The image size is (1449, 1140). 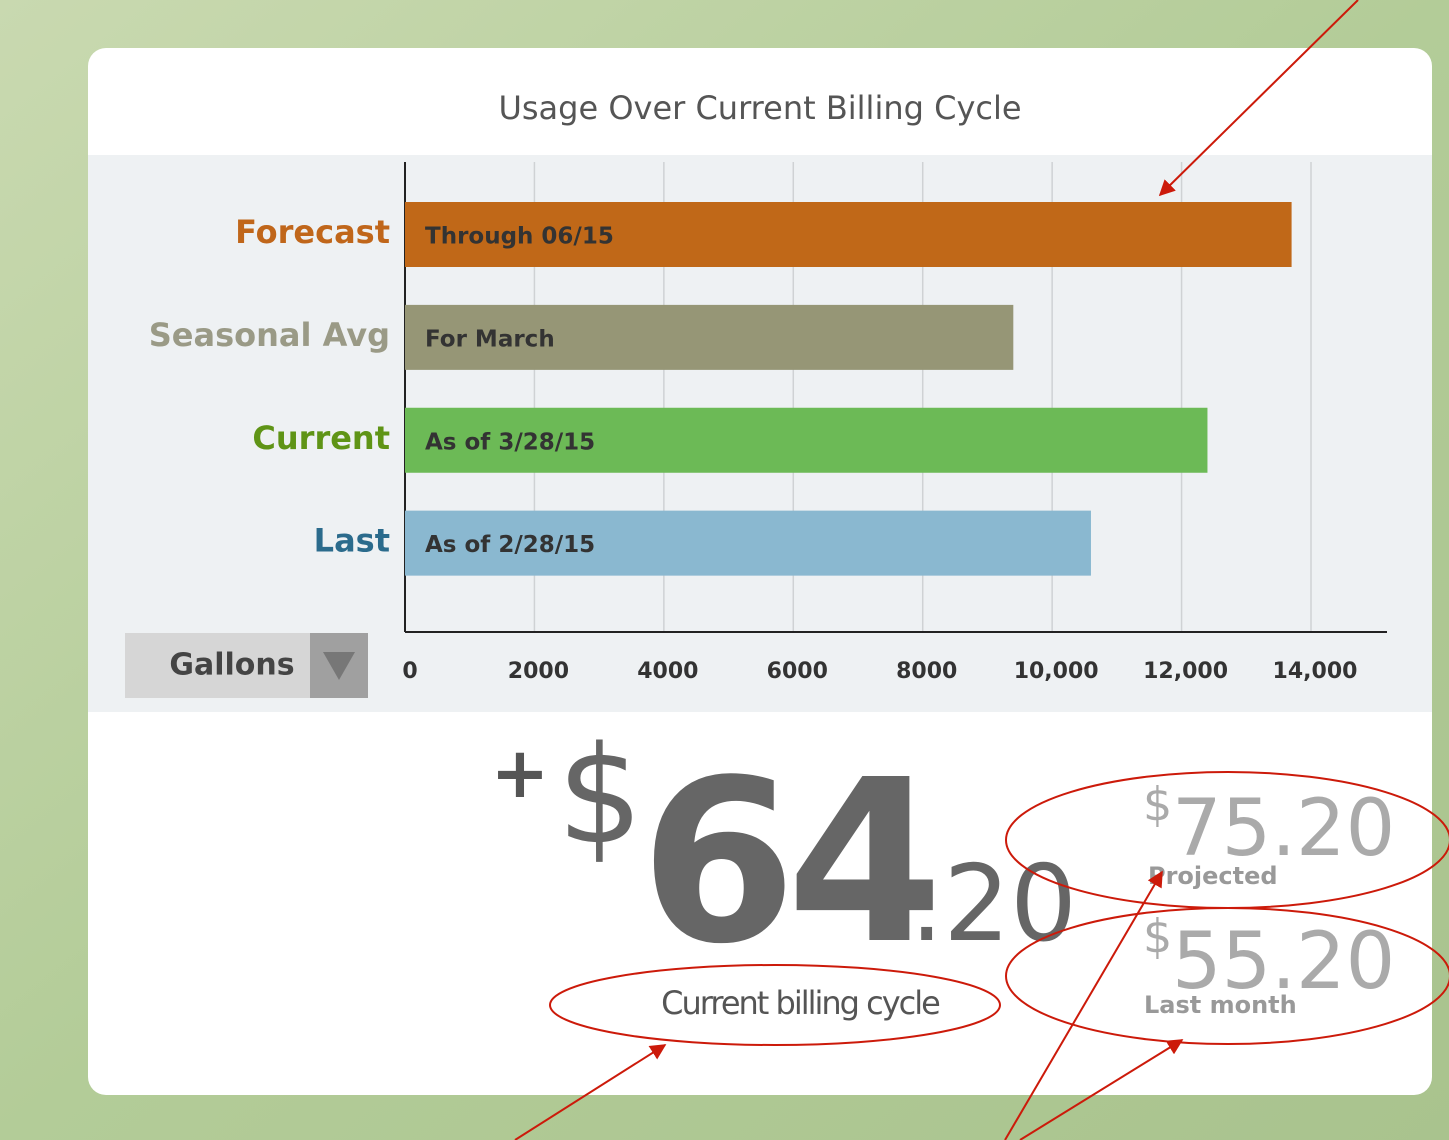 I want to click on x-tick-label: 8000, so click(x=926, y=671).